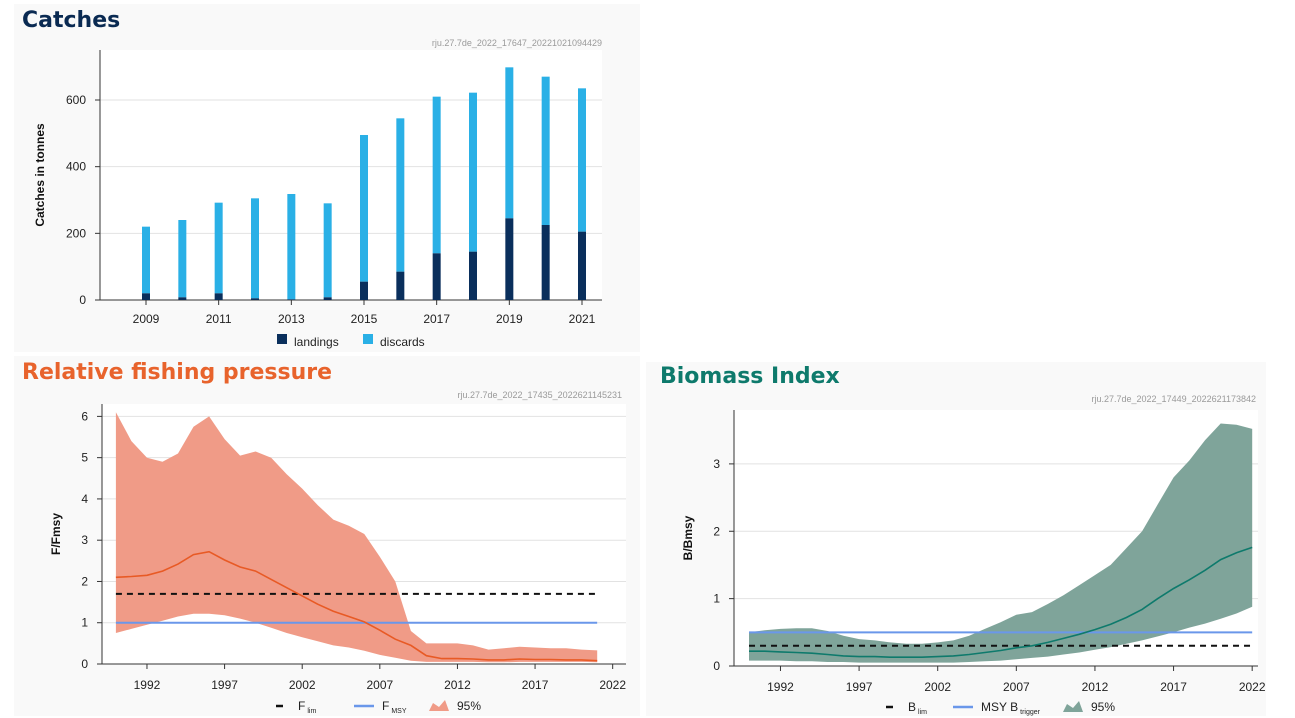 Image resolution: width=1295 pixels, height=718 pixels. I want to click on catches-x-tick-label: 2015, so click(364, 319).